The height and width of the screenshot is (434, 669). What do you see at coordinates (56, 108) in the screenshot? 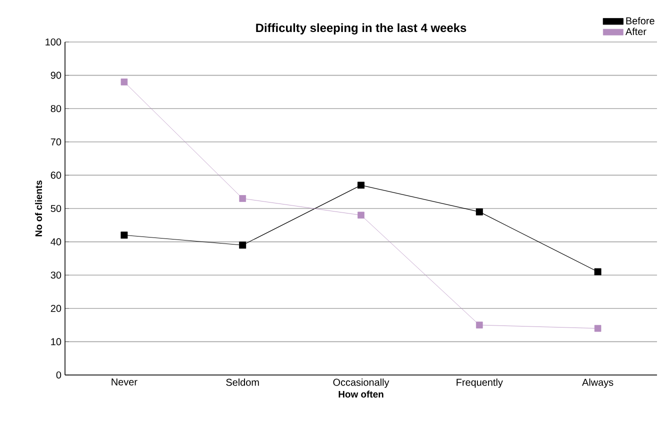
I see `y-tick-label: 80` at bounding box center [56, 108].